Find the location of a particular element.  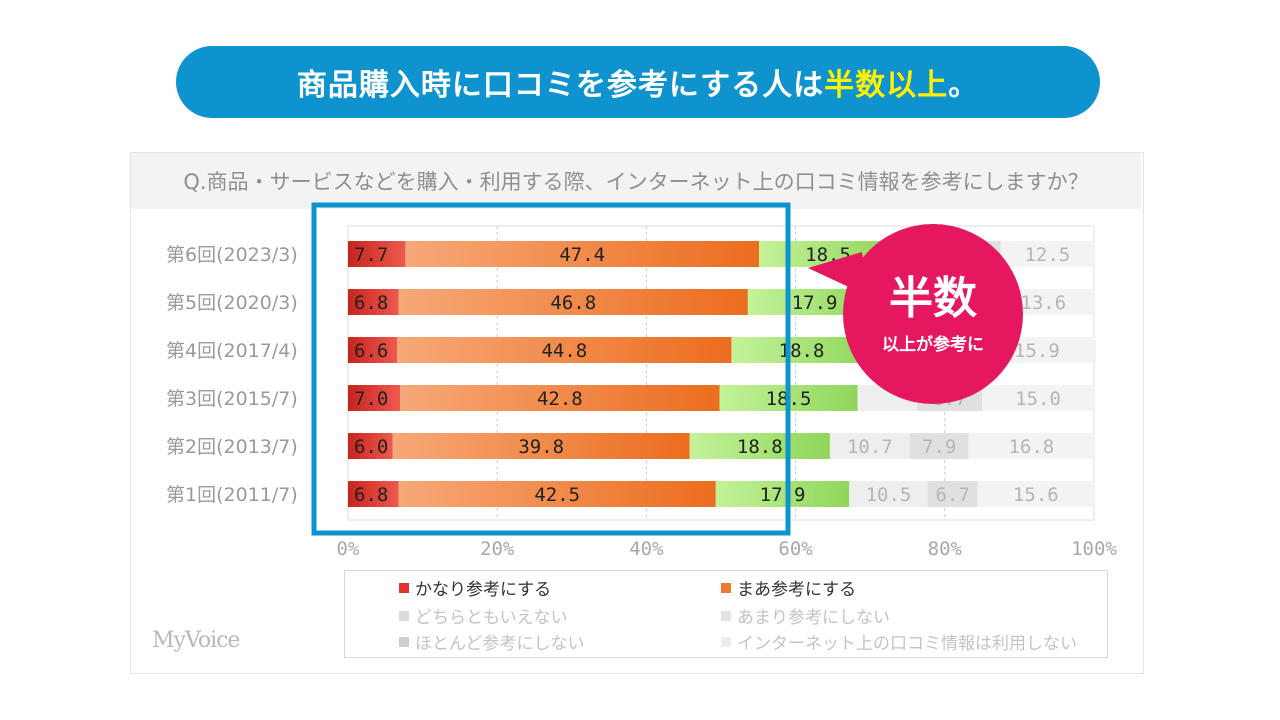

data-label: 10.7 is located at coordinates (870, 447).